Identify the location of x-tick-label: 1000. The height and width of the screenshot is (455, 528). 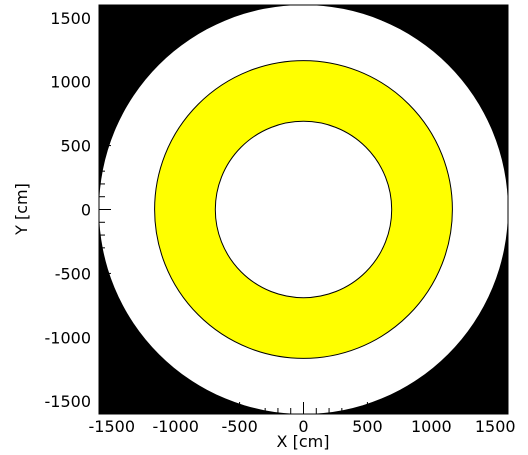
(431, 426).